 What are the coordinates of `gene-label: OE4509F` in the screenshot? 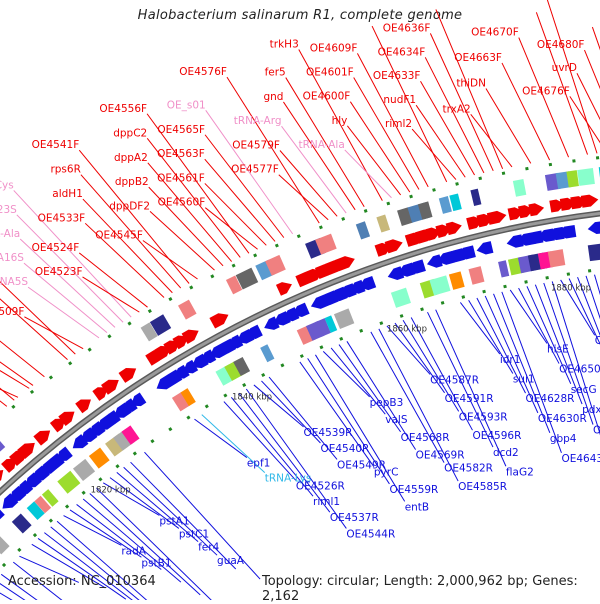 It's located at (12, 312).